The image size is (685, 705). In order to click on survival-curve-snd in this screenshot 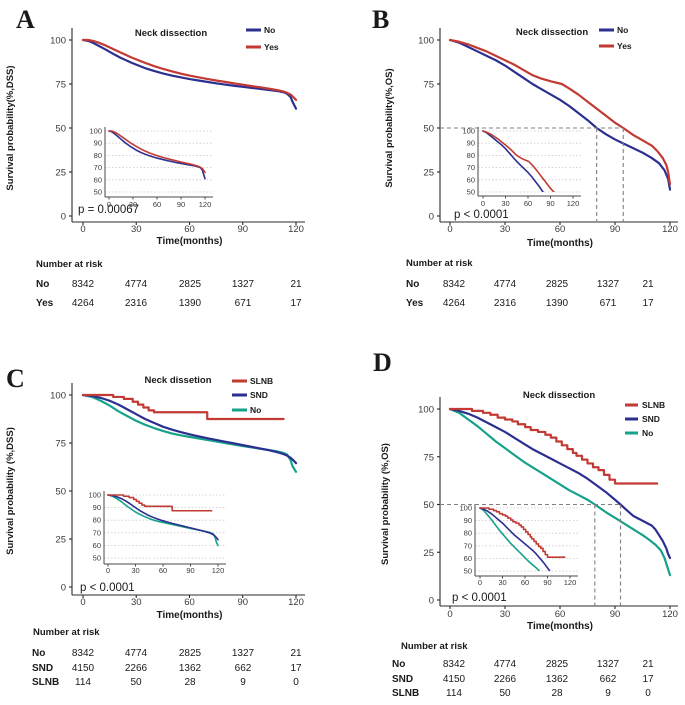, I will do `click(189, 429)`.